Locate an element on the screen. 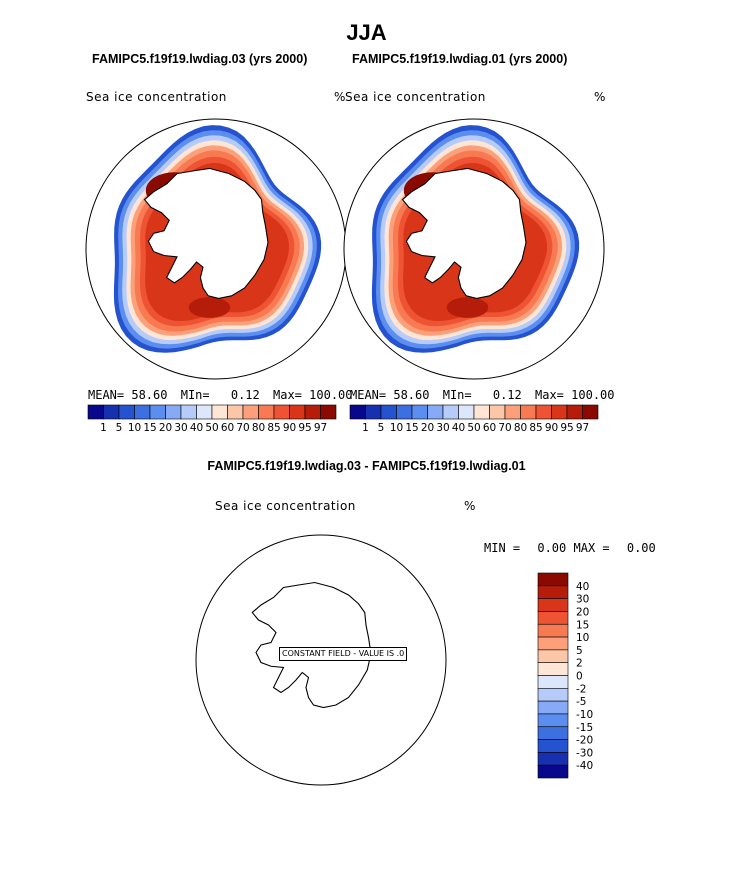 The width and height of the screenshot is (733, 882). left-colorbar-tick-label: 50 is located at coordinates (211, 428).